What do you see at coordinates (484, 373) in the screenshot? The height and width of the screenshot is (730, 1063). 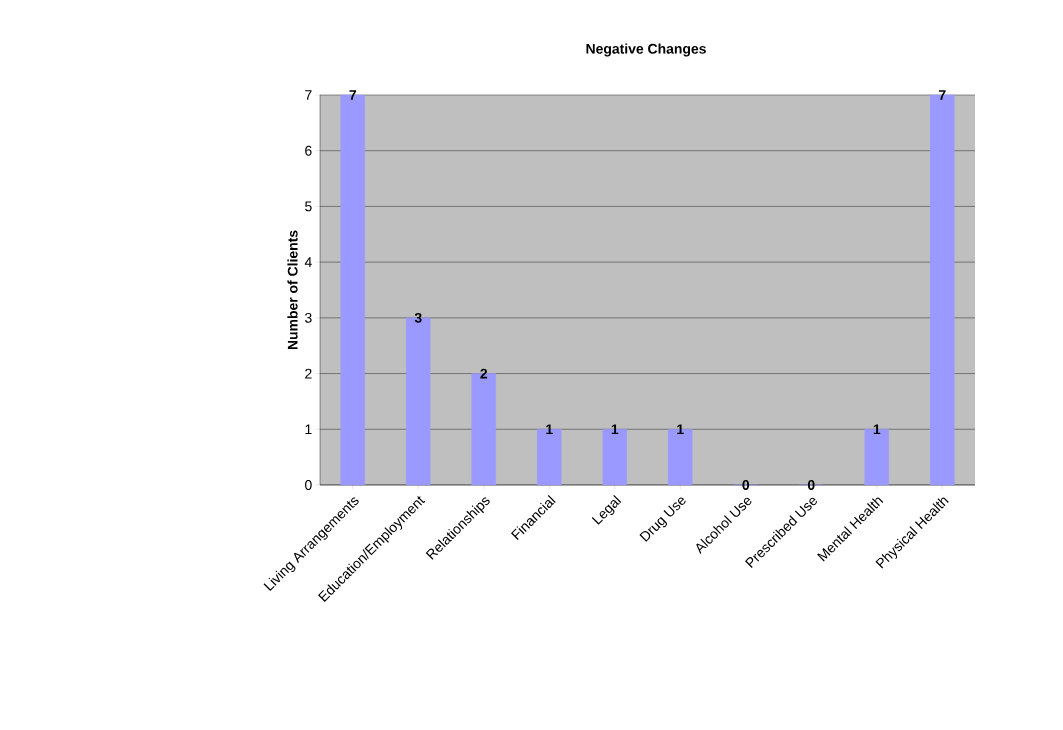 I see `data-label: 2` at bounding box center [484, 373].